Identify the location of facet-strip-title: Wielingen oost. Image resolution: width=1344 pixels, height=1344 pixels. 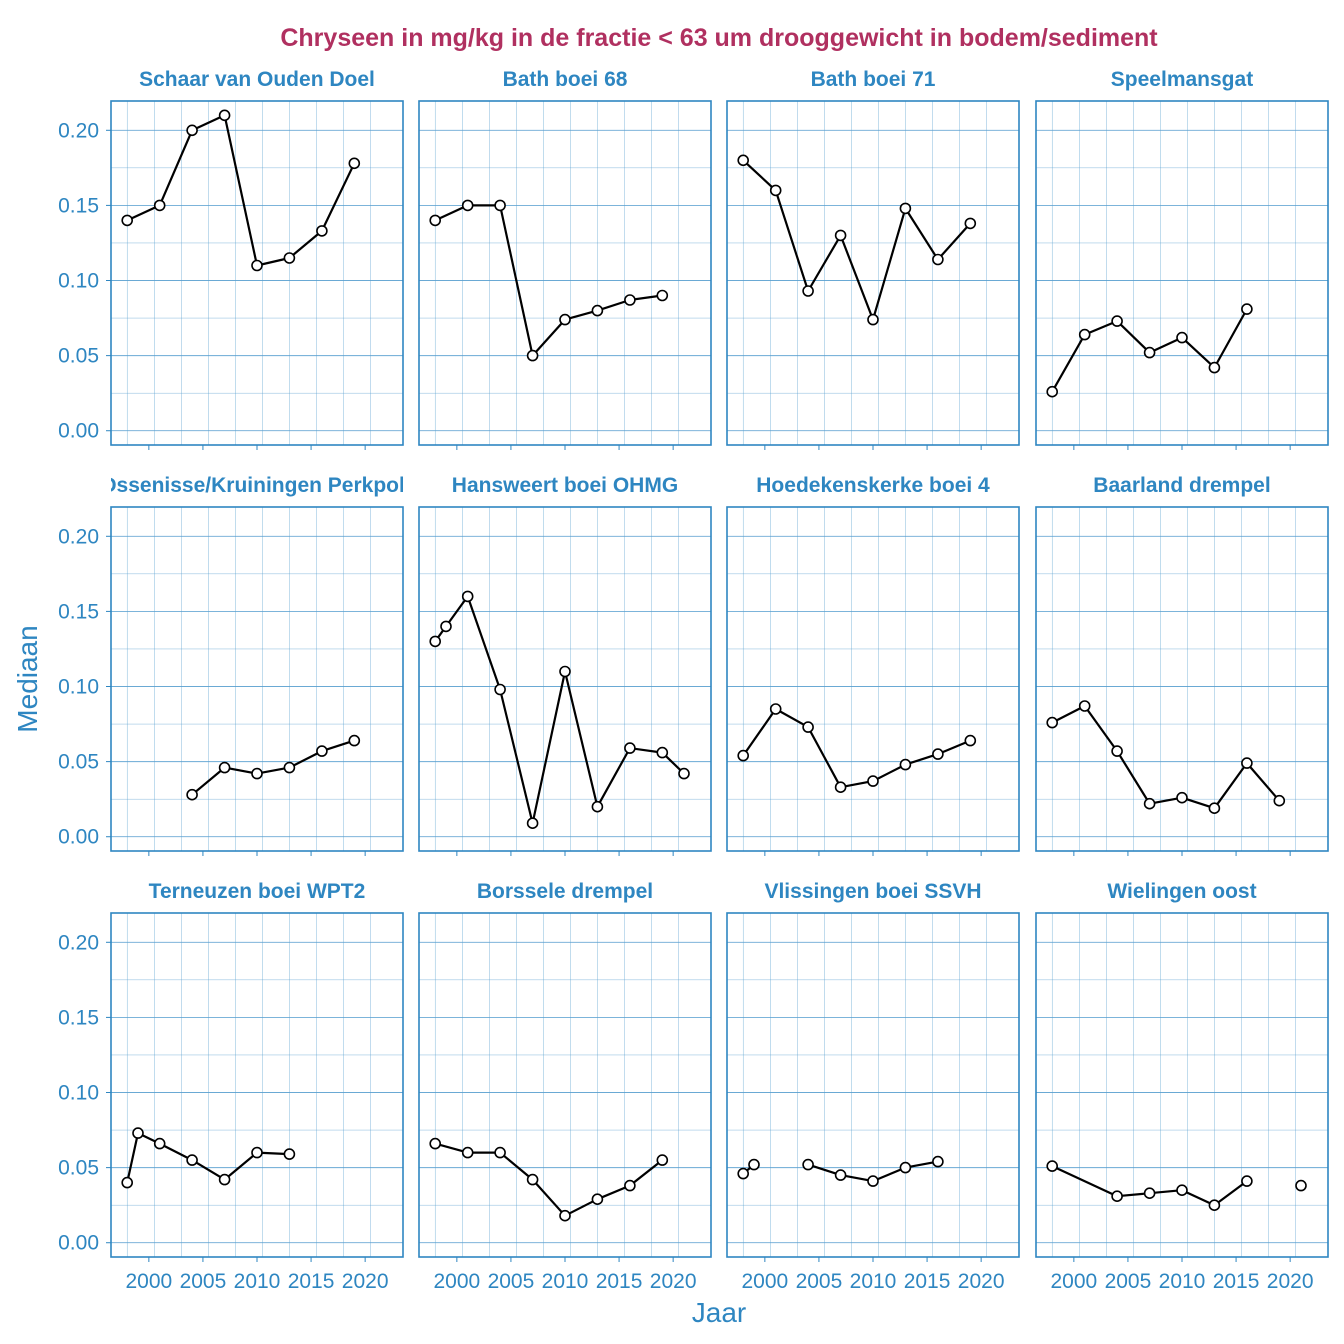
(1181, 891).